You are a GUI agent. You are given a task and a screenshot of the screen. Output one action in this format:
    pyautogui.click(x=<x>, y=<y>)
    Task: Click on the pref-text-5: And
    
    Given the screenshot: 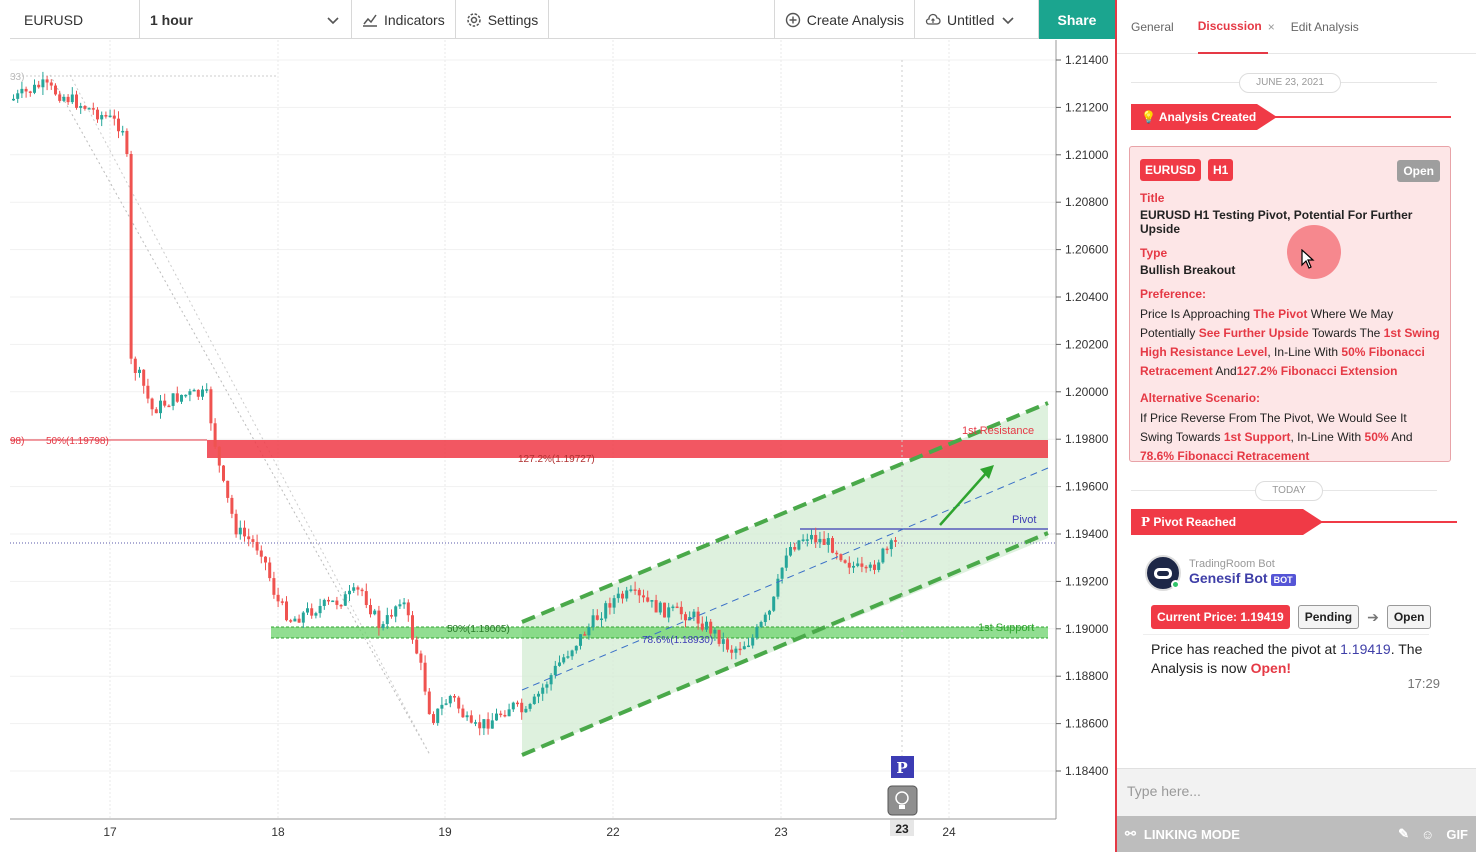 What is the action you would take?
    pyautogui.click(x=1224, y=371)
    